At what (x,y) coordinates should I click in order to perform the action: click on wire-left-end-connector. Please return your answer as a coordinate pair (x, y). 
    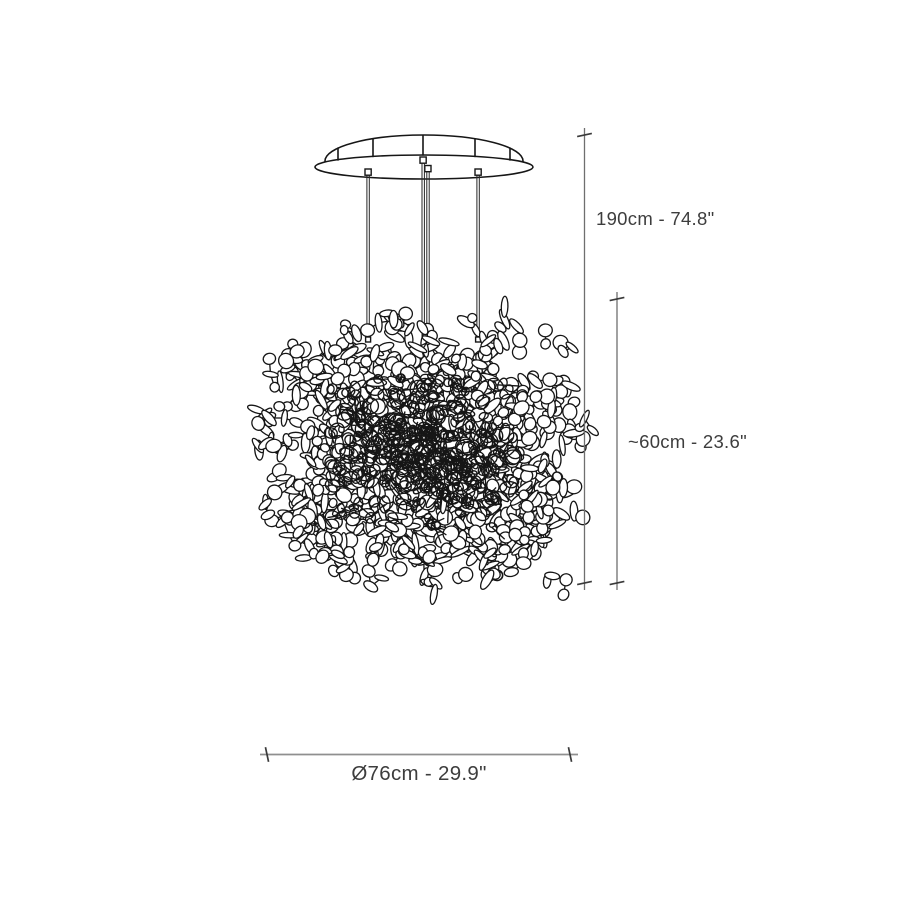
    Looking at the image, I should click on (368, 339).